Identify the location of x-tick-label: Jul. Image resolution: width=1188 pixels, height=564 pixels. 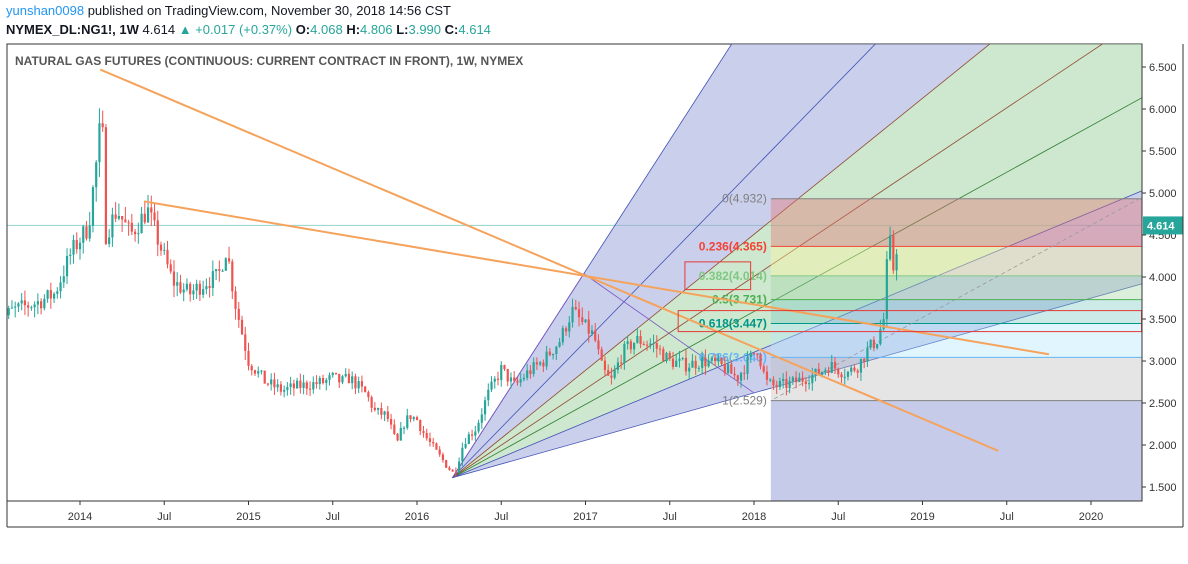
(670, 517).